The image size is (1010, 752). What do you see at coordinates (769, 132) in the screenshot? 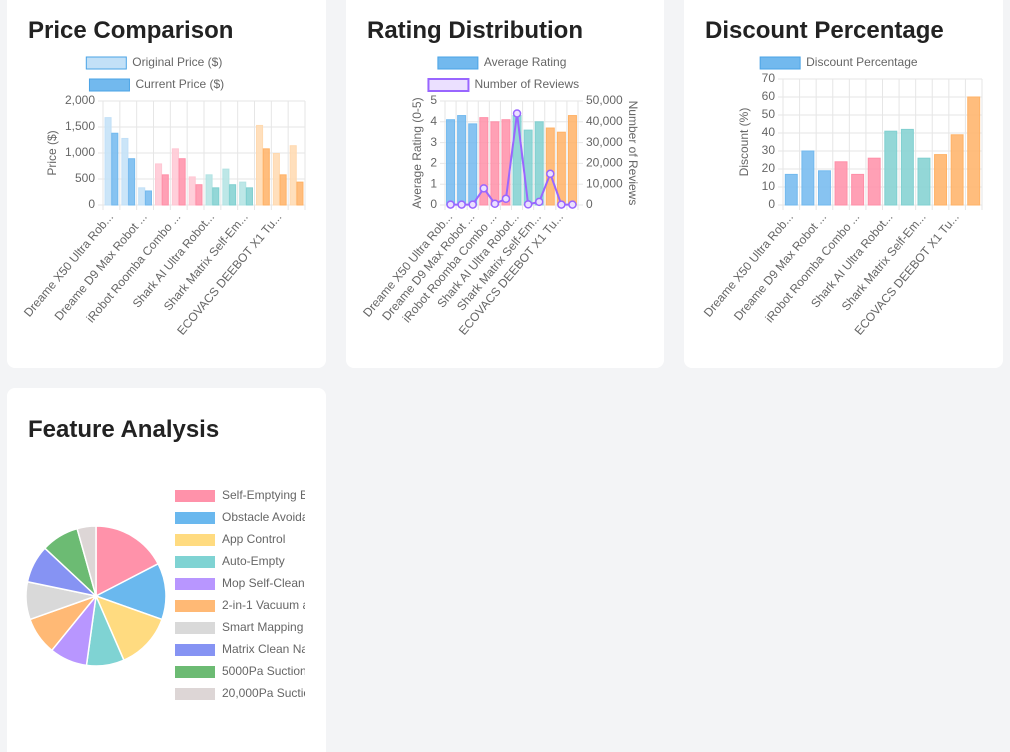
I see `y-tick-label: 40` at bounding box center [769, 132].